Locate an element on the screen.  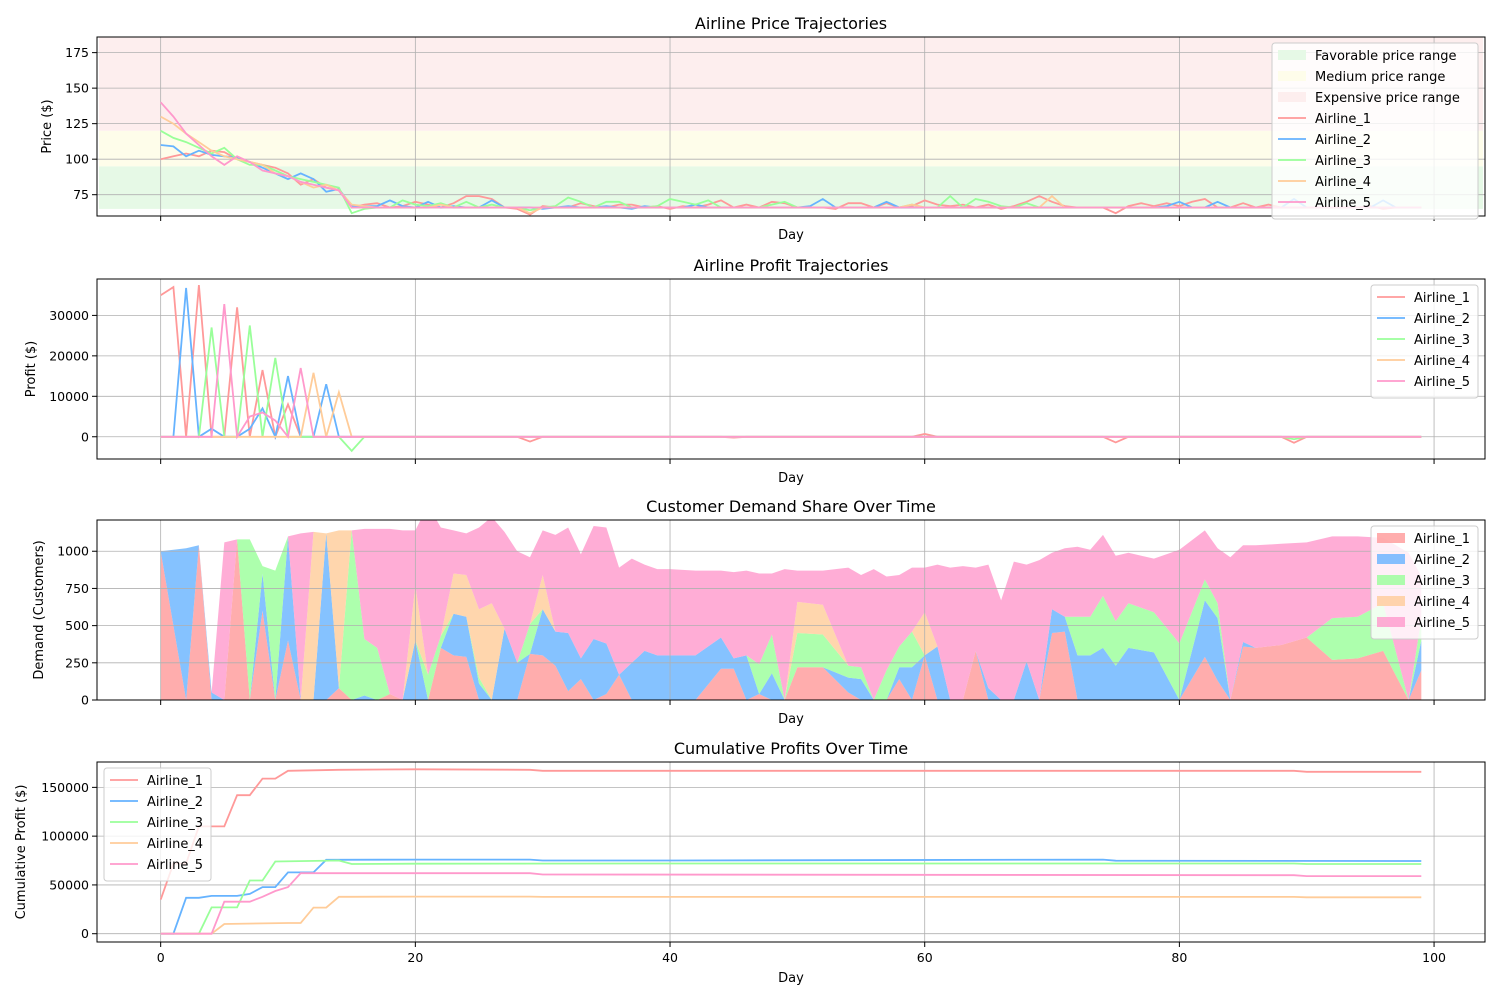
x-tick-label: 100 is located at coordinates (1434, 957).